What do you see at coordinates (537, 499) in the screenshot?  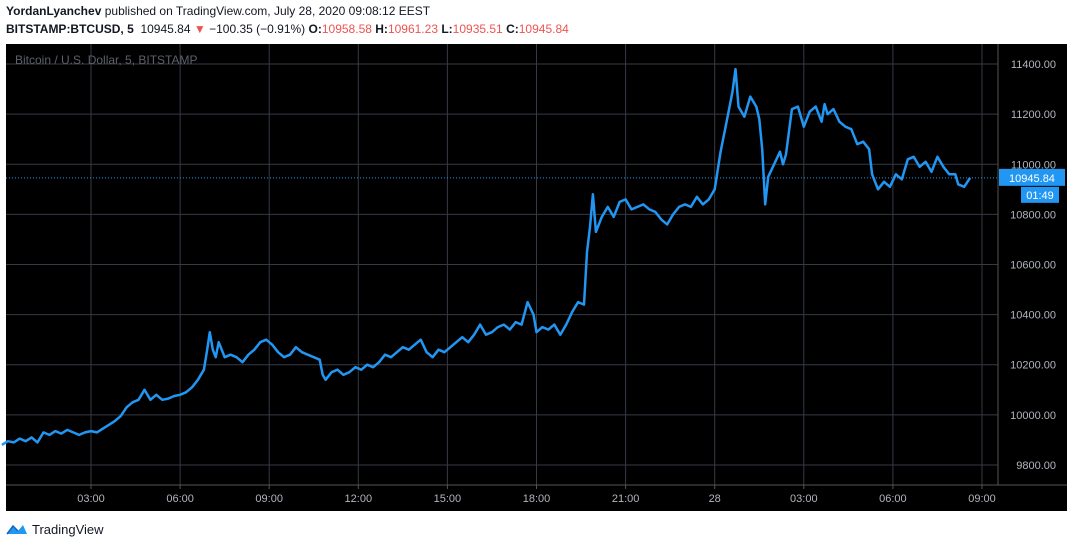 I see `x-tick-label: 18:00` at bounding box center [537, 499].